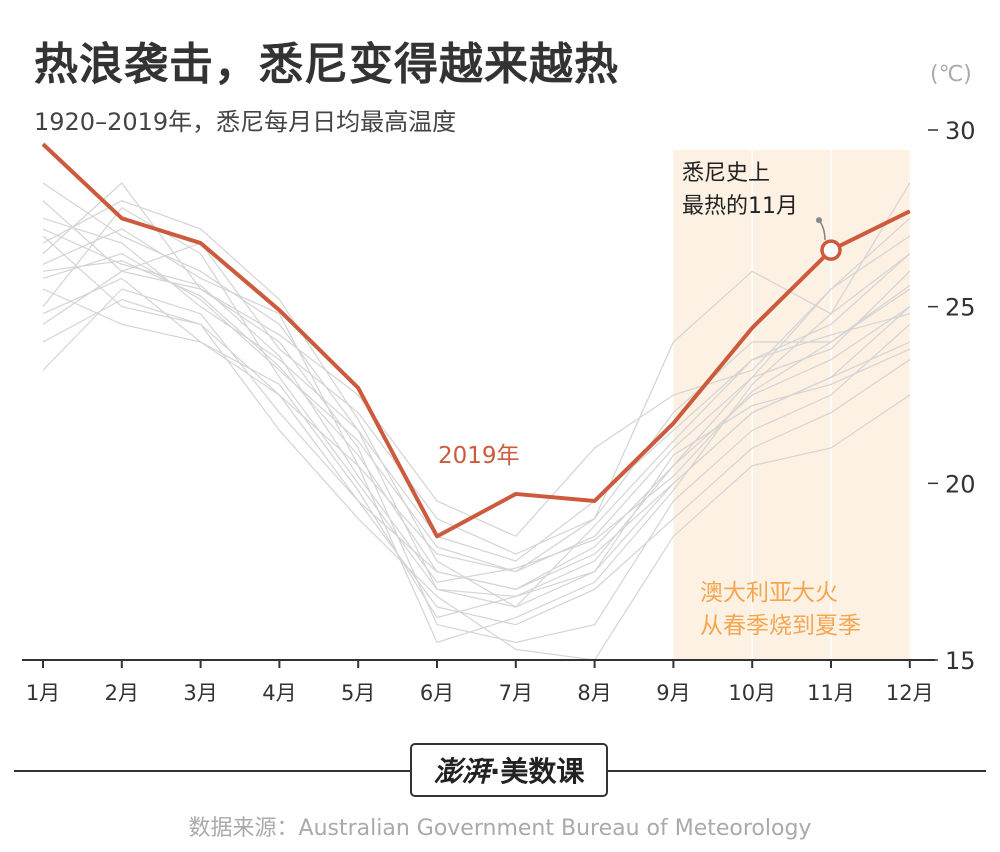  I want to click on y-tick-label: 30, so click(960, 131).